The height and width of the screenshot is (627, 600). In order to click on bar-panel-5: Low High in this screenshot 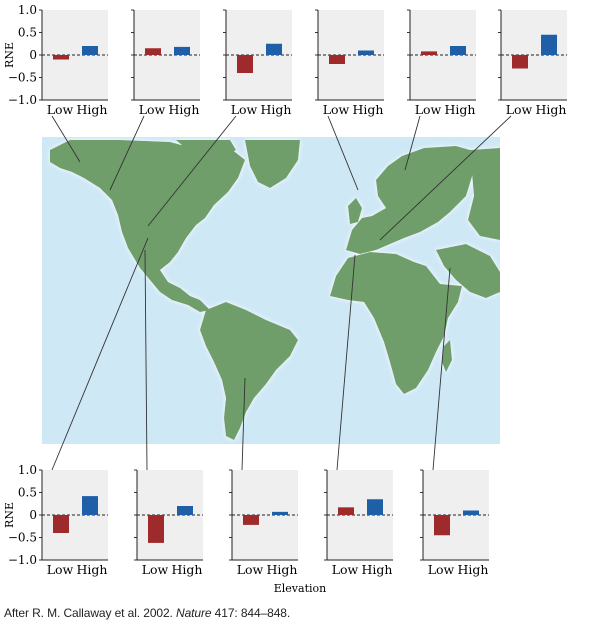, I will do `click(441, 63)`.